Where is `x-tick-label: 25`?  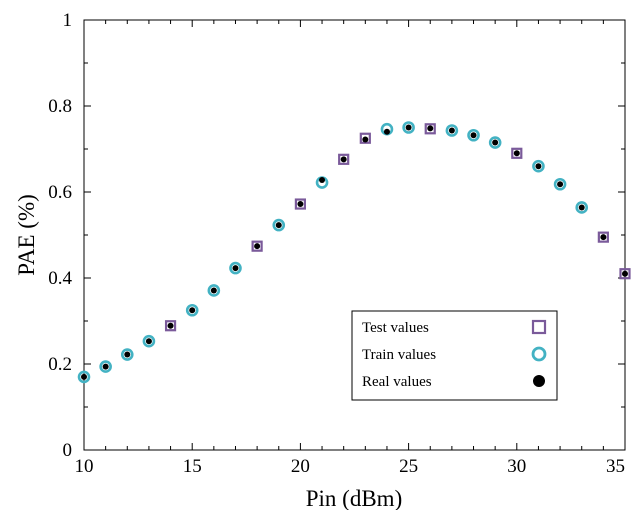
x-tick-label: 25 is located at coordinates (408, 466).